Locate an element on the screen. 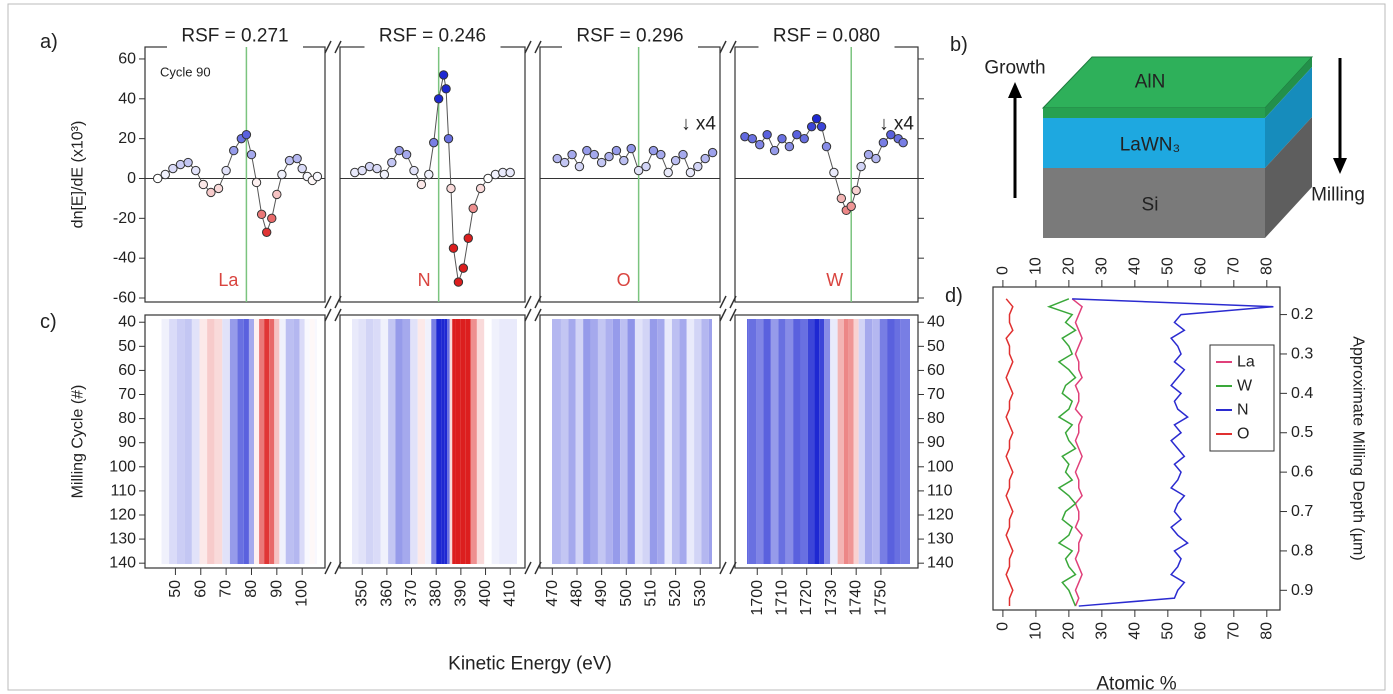 The image size is (1393, 694). x-tick-label: 1700 is located at coordinates (757, 598).